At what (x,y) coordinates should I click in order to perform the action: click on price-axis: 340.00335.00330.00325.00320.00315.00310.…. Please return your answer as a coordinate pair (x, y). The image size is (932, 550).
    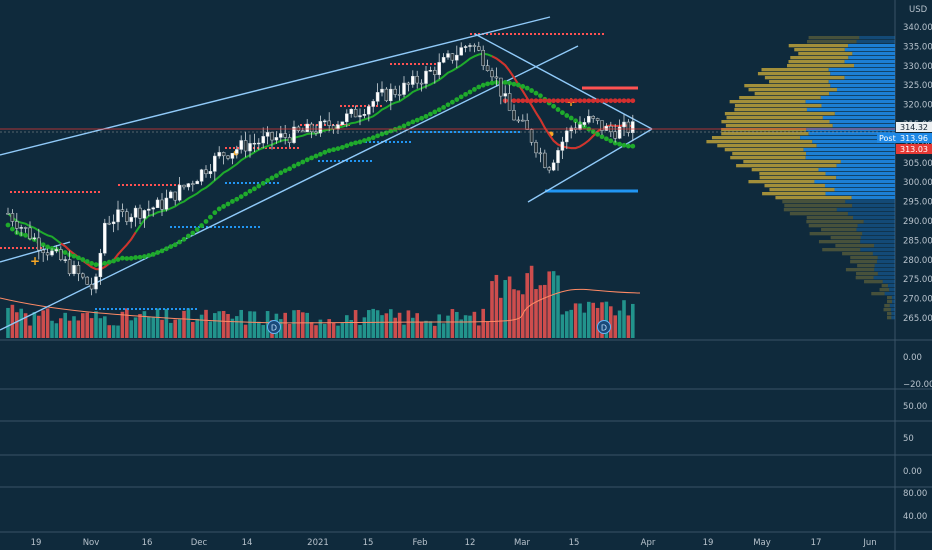
    Looking at the image, I should click on (917, 164).